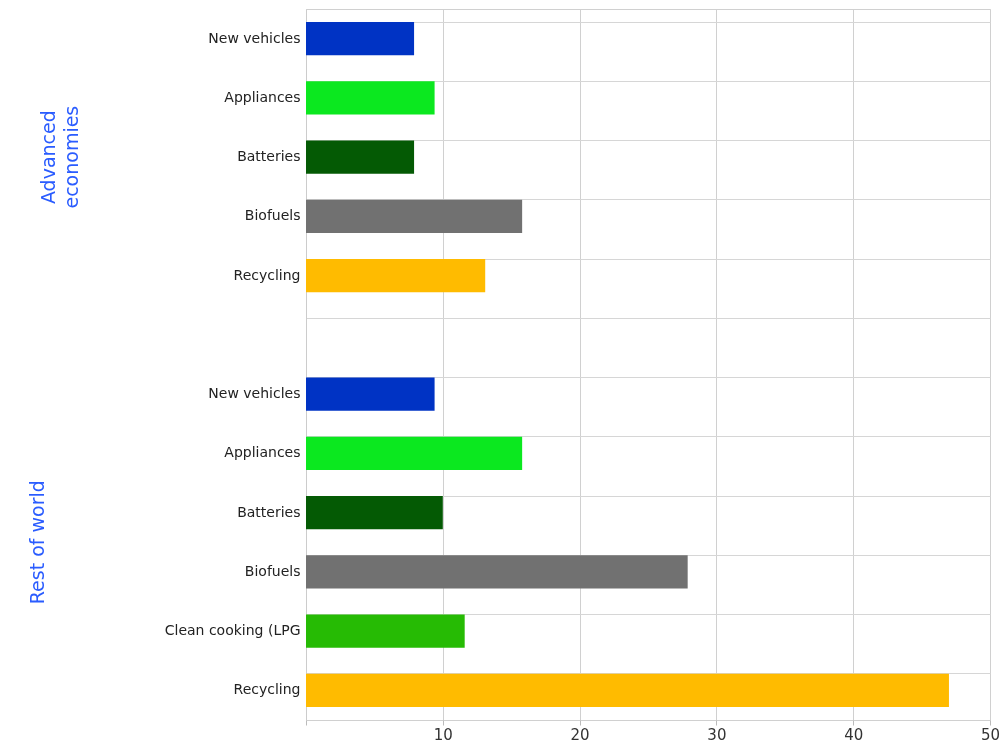 Image resolution: width=1002 pixels, height=749 pixels. What do you see at coordinates (580, 734) in the screenshot?
I see `x-tick-label: 20` at bounding box center [580, 734].